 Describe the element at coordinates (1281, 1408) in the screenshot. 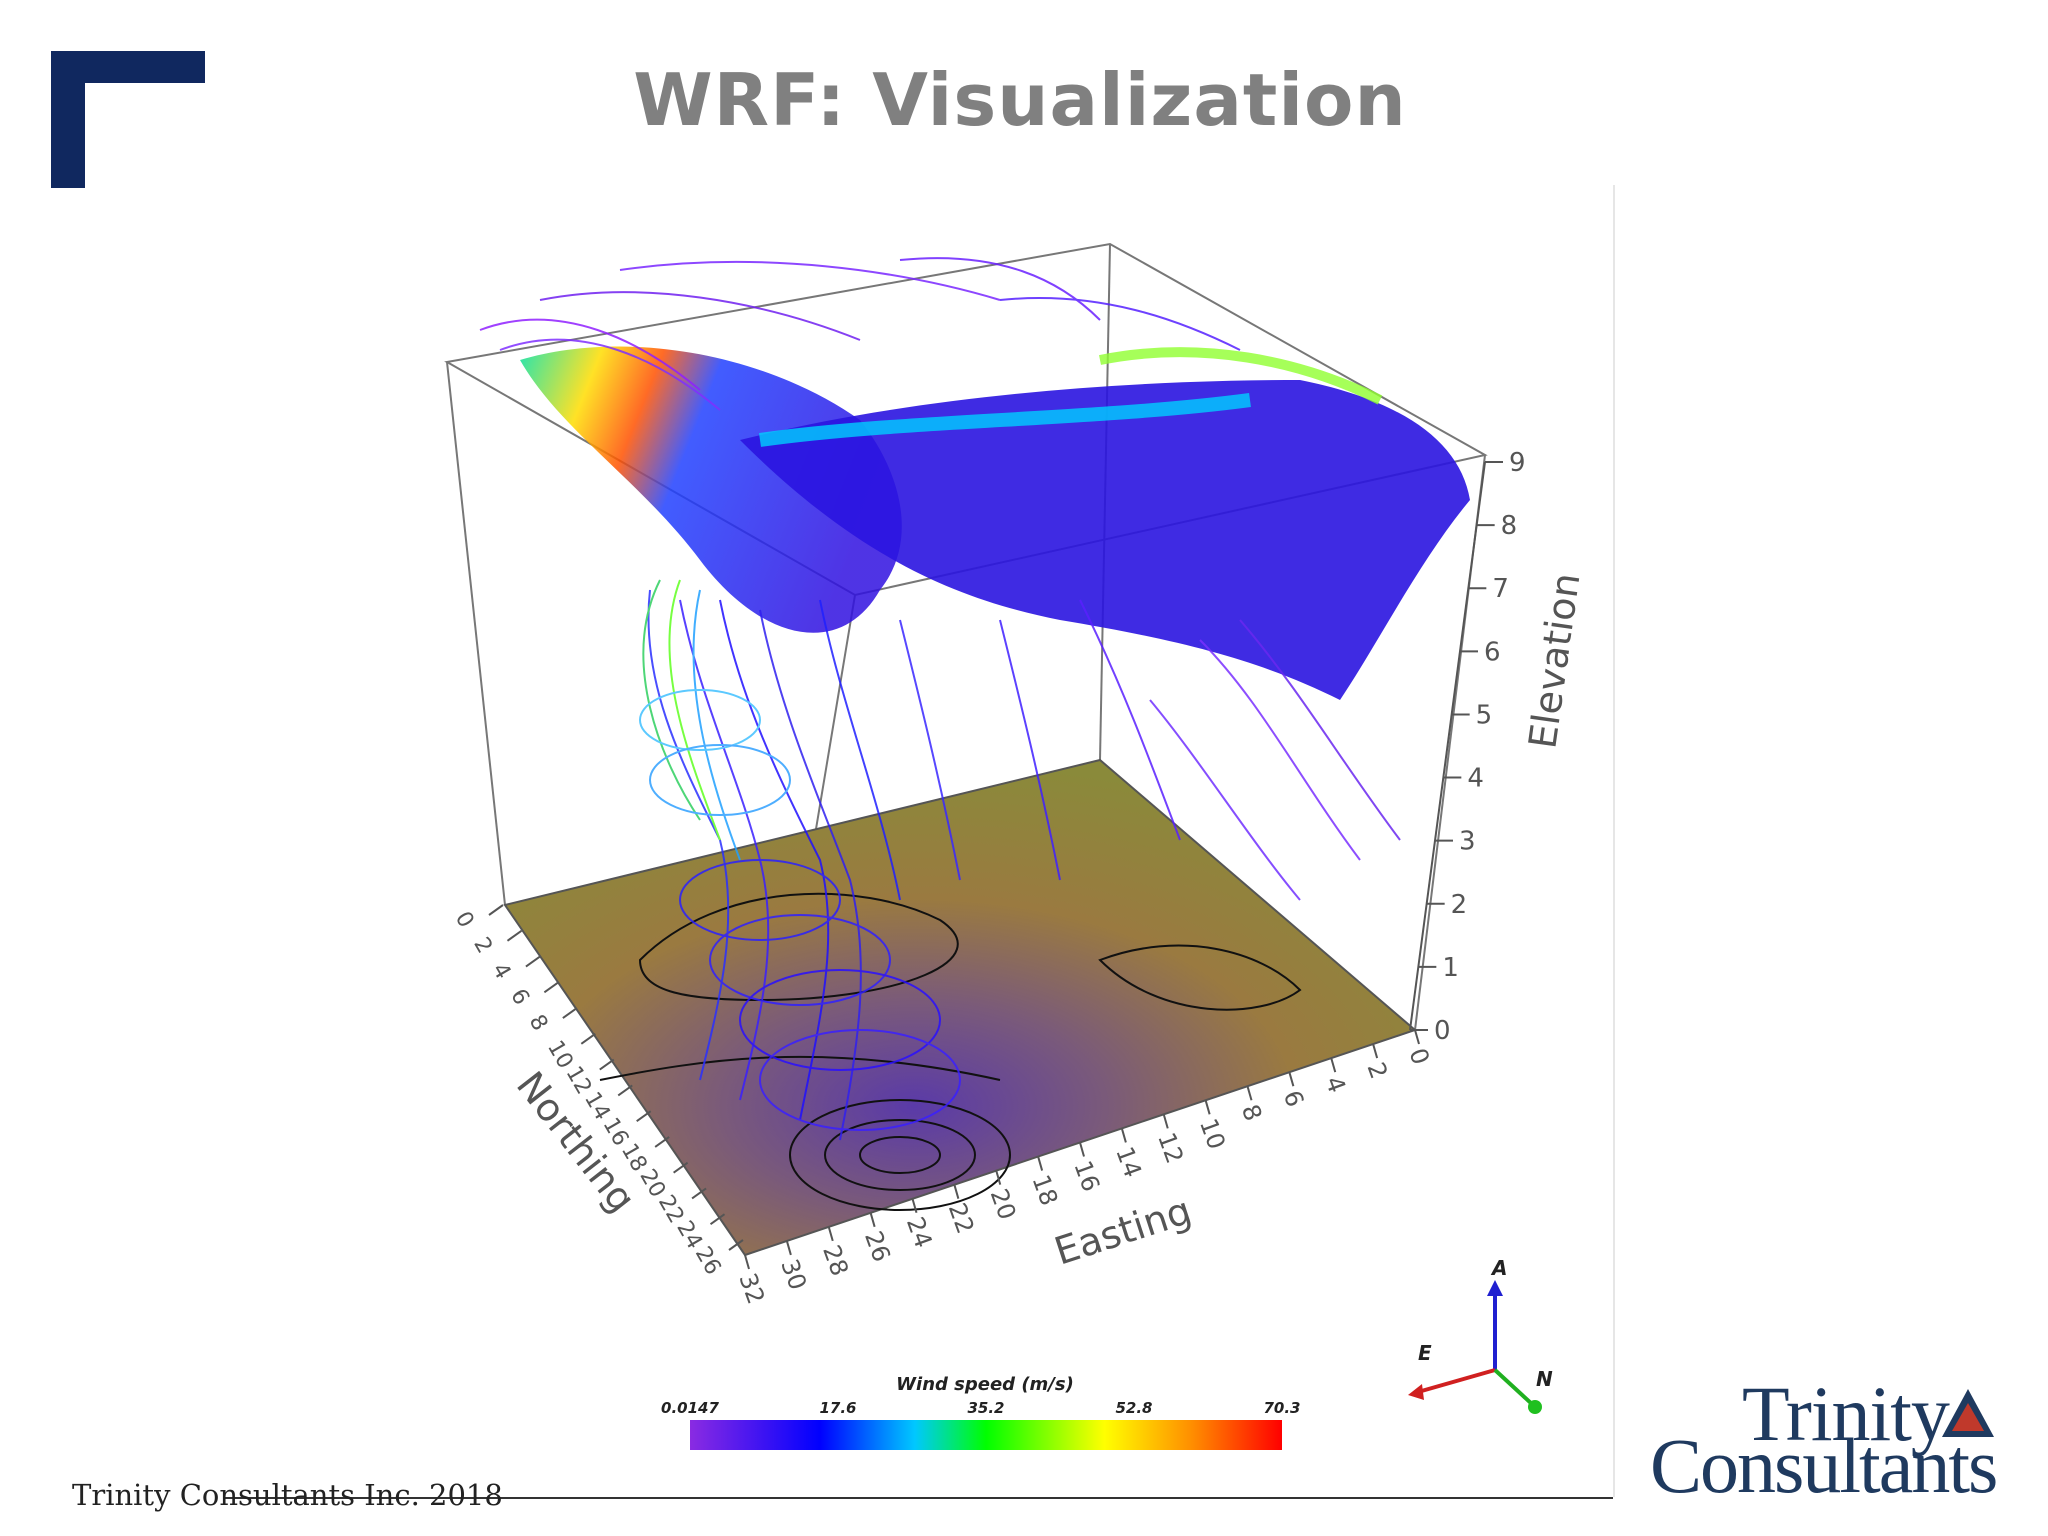

I see `colorbar-label: 70.3` at that location.